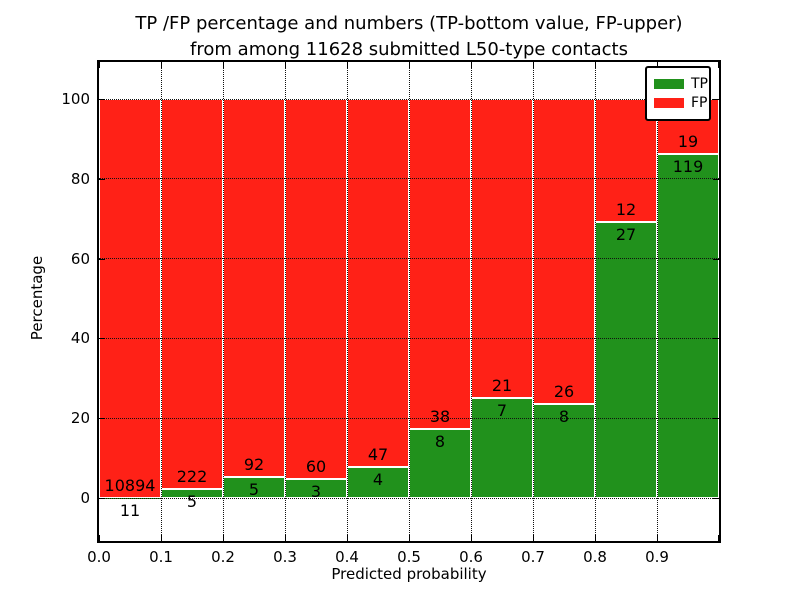 The image size is (800, 600). What do you see at coordinates (80, 258) in the screenshot?
I see `y-tick-label: 60` at bounding box center [80, 258].